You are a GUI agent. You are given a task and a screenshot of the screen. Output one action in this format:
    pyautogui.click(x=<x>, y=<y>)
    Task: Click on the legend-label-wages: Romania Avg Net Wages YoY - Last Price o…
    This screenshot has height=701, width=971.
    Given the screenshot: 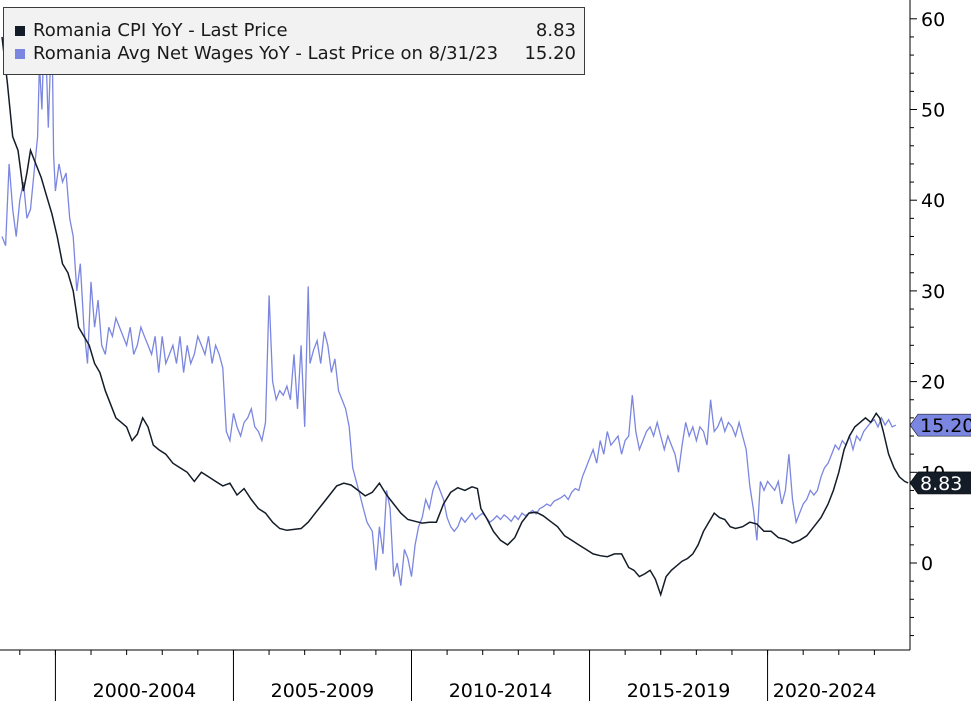 What is the action you would take?
    pyautogui.click(x=266, y=53)
    